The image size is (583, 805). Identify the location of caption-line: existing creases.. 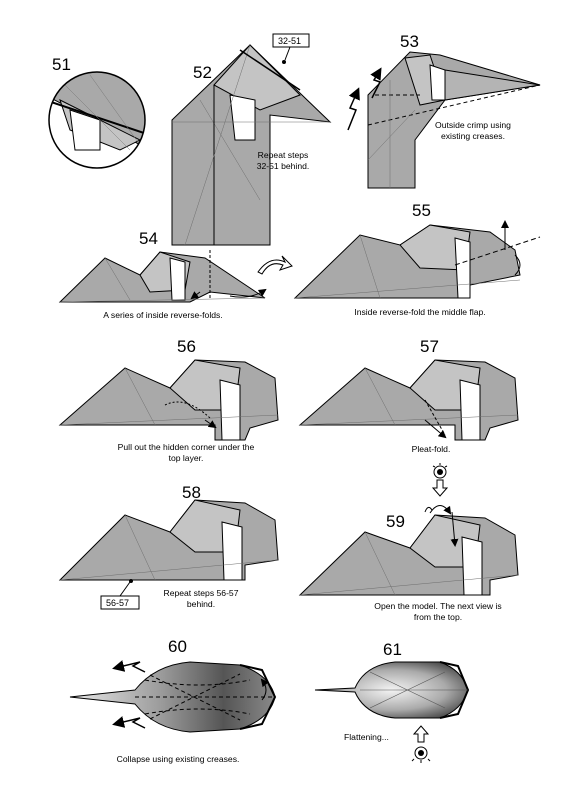
(473, 136).